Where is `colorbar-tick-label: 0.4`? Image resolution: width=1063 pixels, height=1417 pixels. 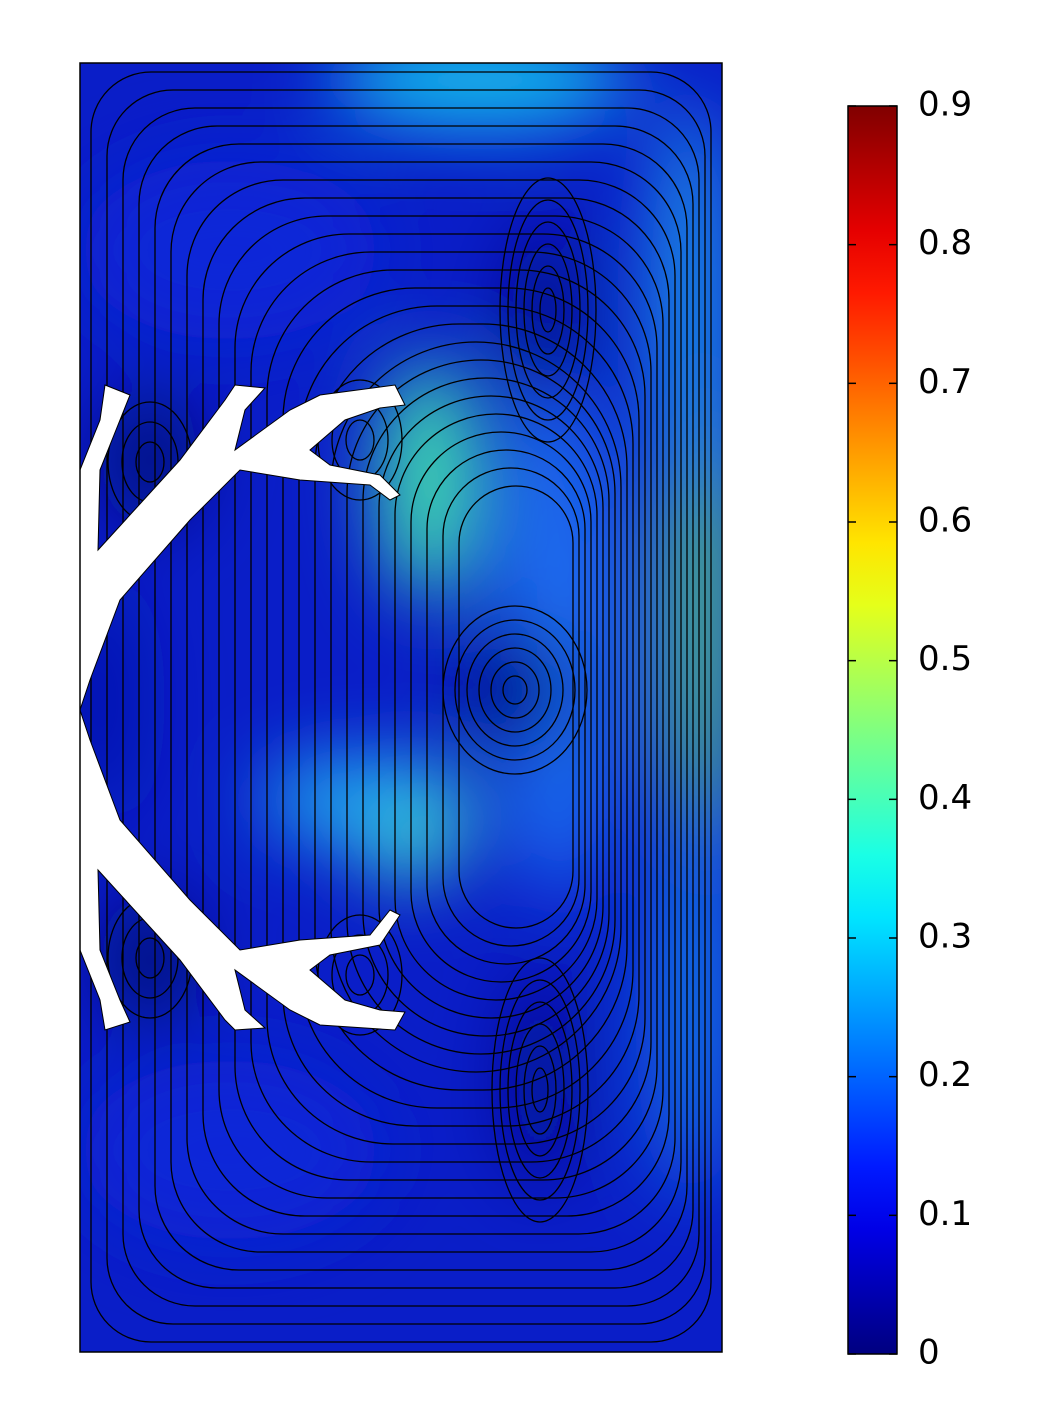 colorbar-tick-label: 0.4 is located at coordinates (945, 798).